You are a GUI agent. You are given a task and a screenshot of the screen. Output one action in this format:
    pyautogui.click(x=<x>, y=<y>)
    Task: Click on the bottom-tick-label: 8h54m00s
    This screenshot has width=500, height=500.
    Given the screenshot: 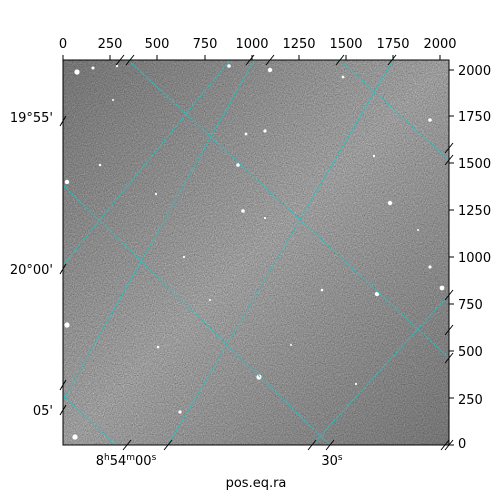 What is the action you would take?
    pyautogui.click(x=126, y=461)
    